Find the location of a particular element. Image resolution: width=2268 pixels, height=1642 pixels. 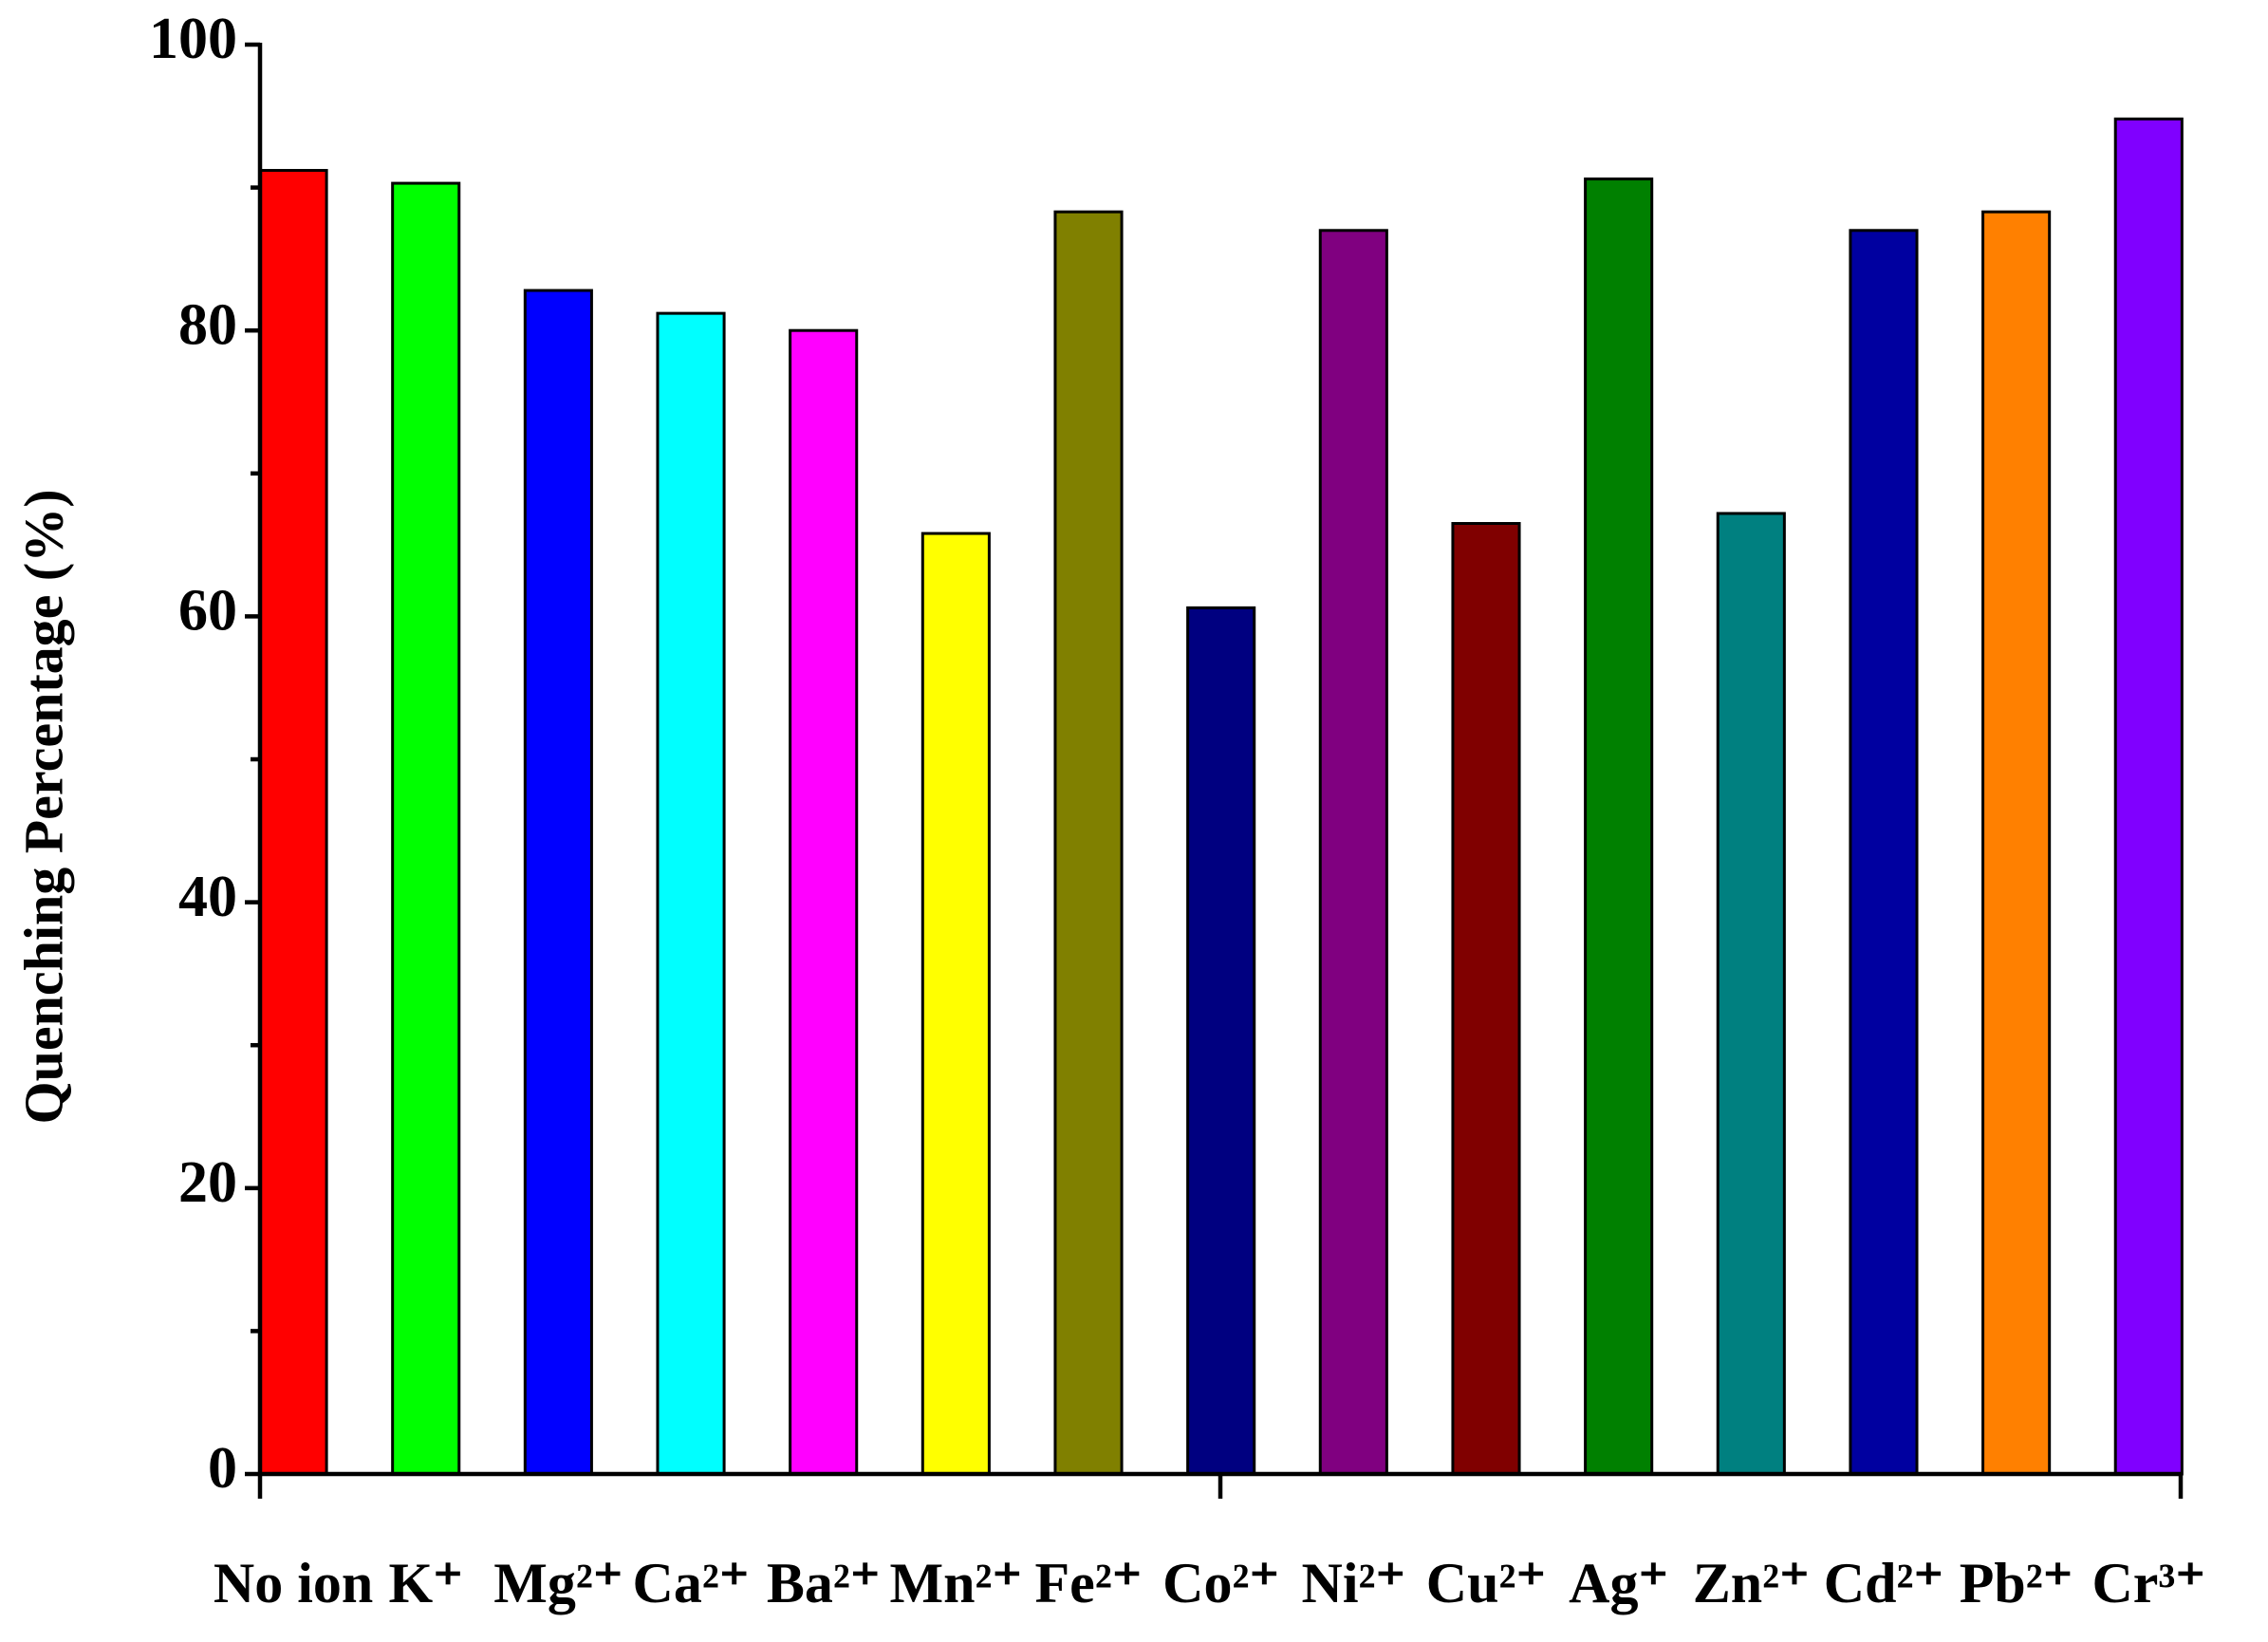

y-tick-label: 40 is located at coordinates (208, 897).